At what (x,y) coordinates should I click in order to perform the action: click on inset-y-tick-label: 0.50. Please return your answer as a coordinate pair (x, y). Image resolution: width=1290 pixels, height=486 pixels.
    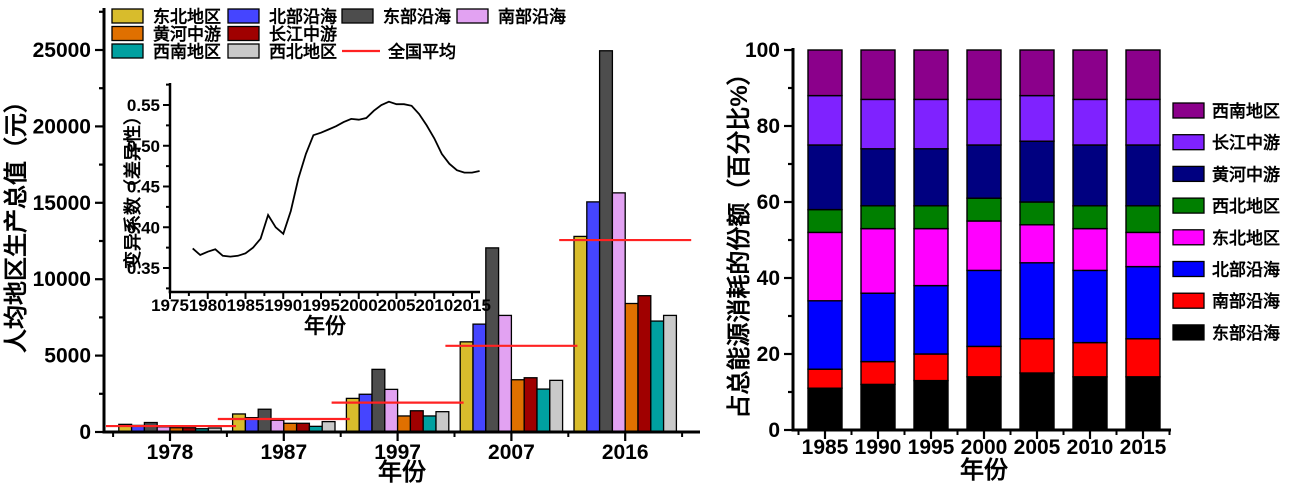
    Looking at the image, I should click on (143, 146).